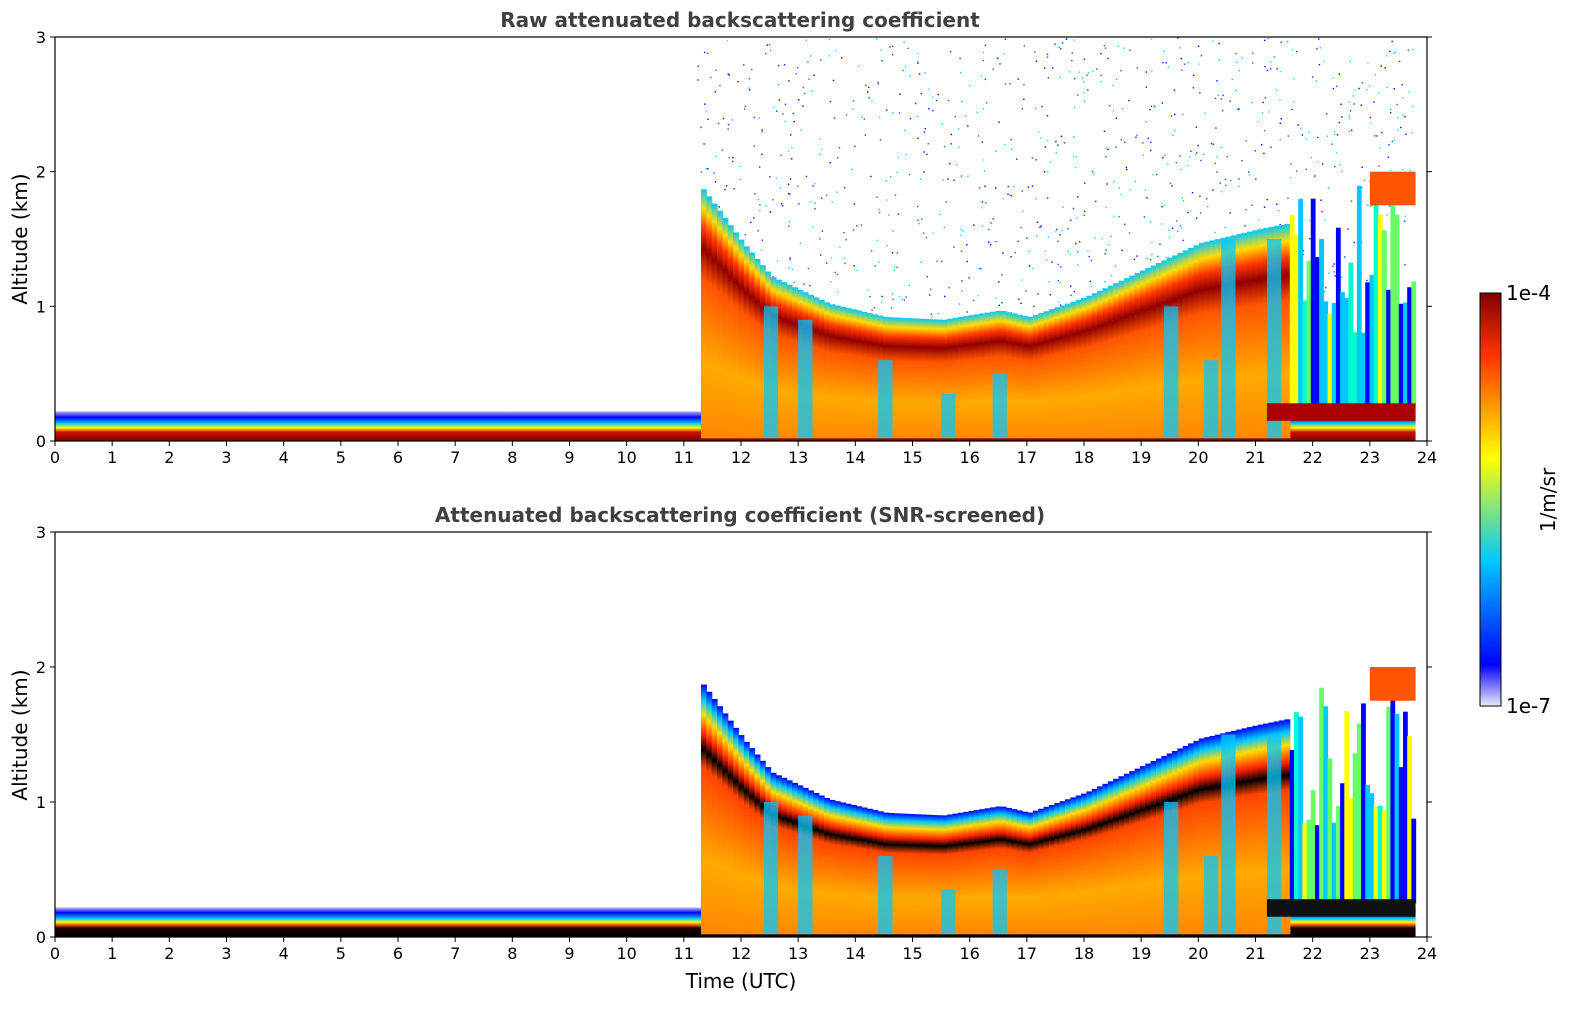  Describe the element at coordinates (41, 441) in the screenshot. I see `y-tick-label: 0` at that location.